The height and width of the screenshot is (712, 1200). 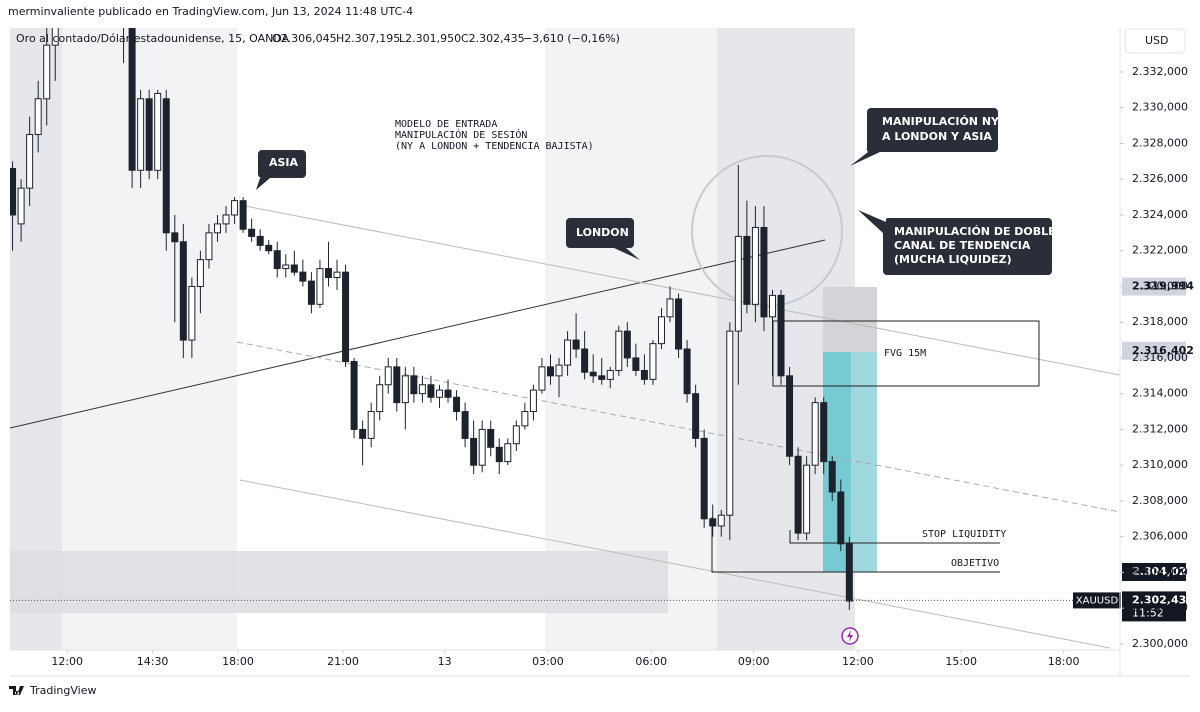 What do you see at coordinates (651, 661) in the screenshot?
I see `x-tick-label: 06:00` at bounding box center [651, 661].